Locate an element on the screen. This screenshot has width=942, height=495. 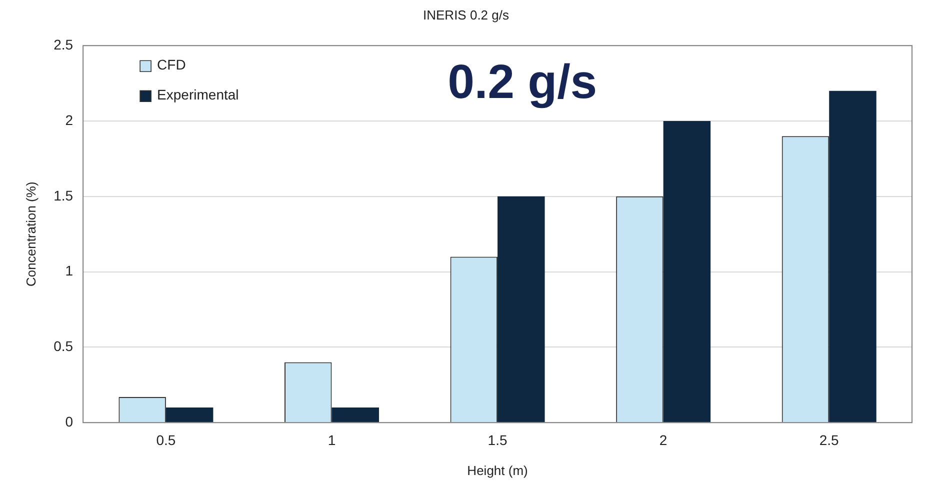
x-axis-title: Height (m) is located at coordinates (497, 470).